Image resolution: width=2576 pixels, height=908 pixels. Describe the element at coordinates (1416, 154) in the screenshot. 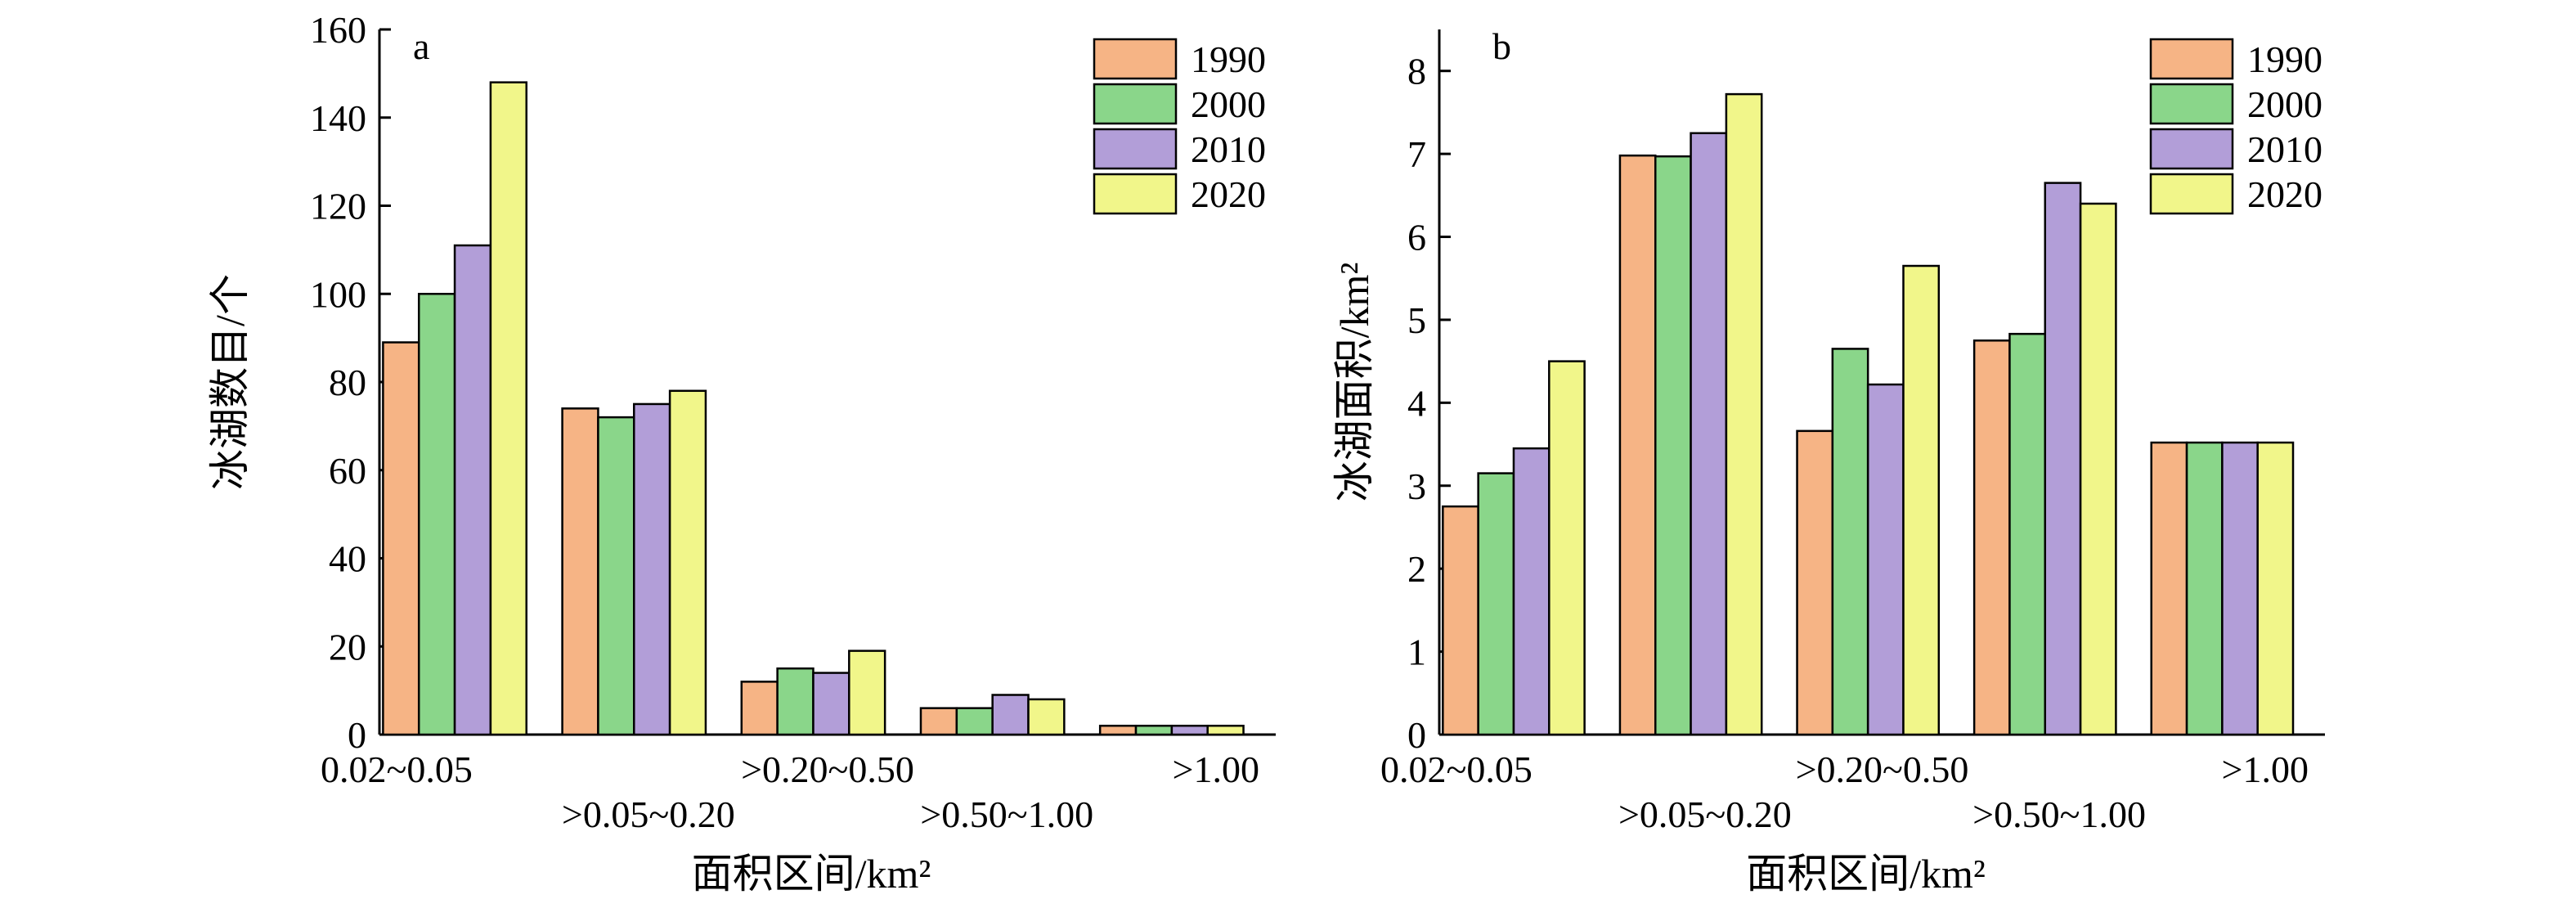

I see `y-tick-label: 7` at that location.